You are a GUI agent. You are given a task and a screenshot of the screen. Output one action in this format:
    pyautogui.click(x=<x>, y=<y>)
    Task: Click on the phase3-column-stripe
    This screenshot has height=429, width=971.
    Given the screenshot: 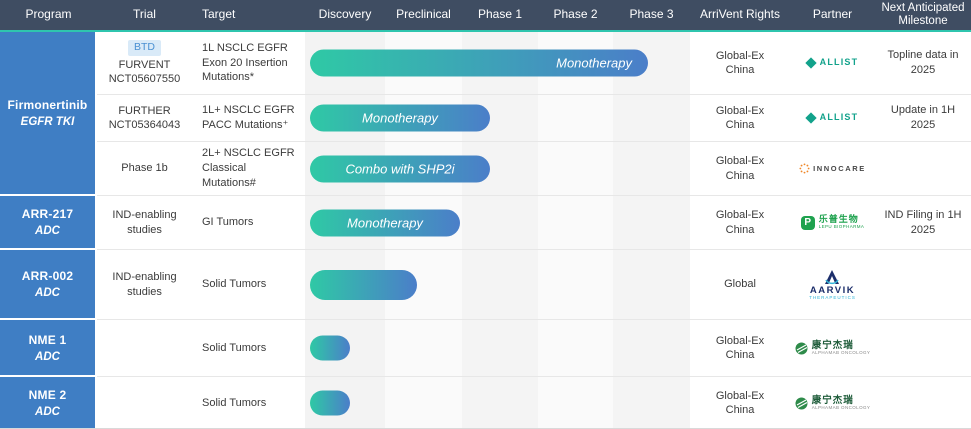 What is the action you would take?
    pyautogui.click(x=651, y=230)
    